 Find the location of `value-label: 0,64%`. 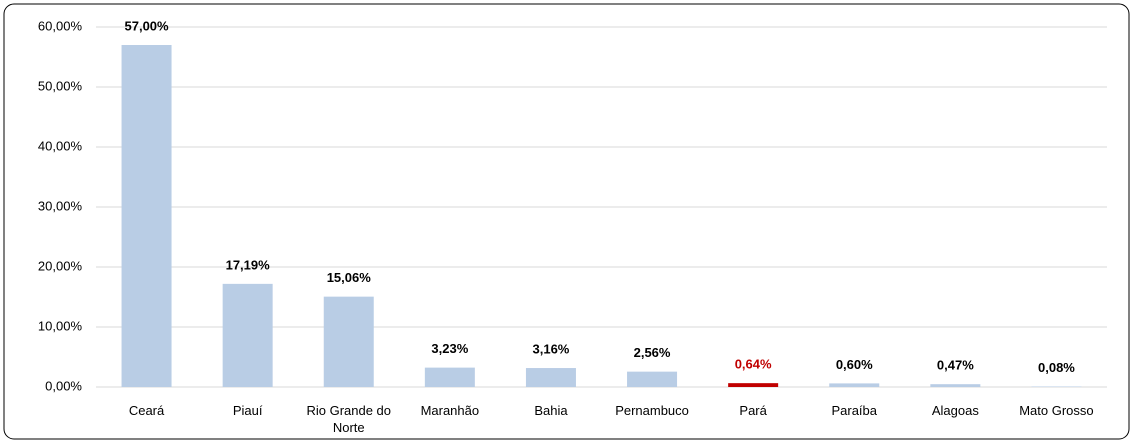

value-label: 0,64% is located at coordinates (753, 364).